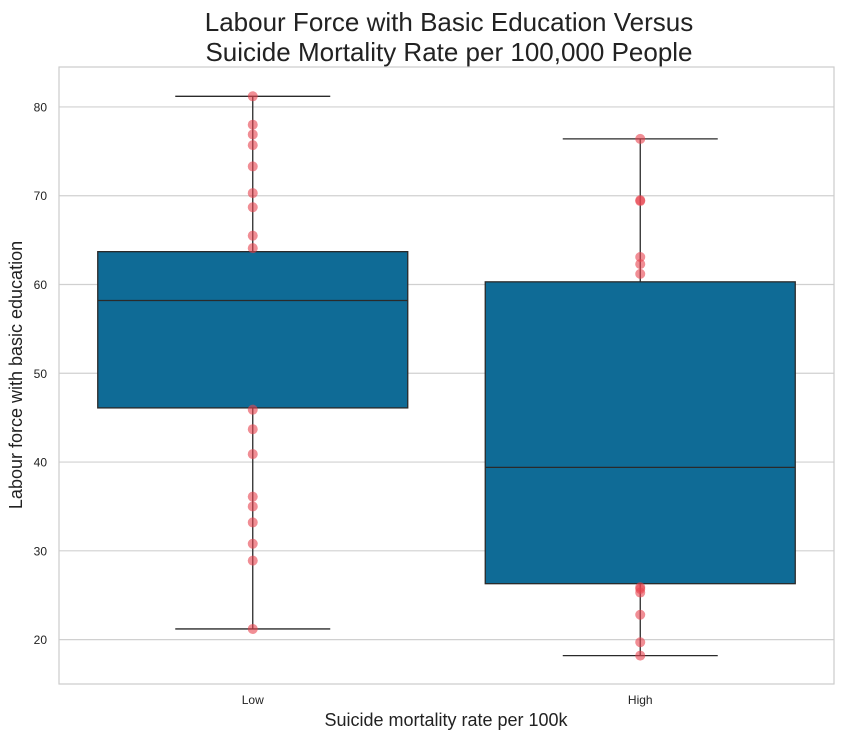  What do you see at coordinates (16, 375) in the screenshot?
I see `y-axis-label: Labour force with basic education` at bounding box center [16, 375].